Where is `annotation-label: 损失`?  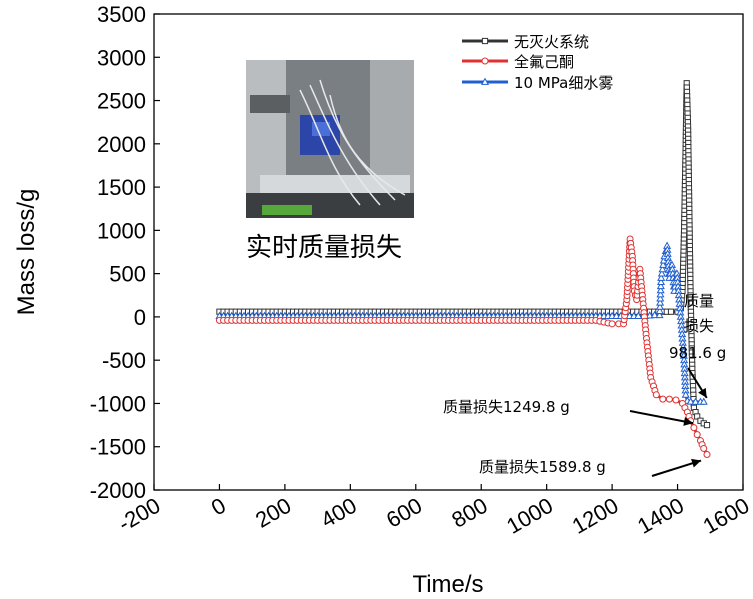 annotation-label: 损失 is located at coordinates (699, 326).